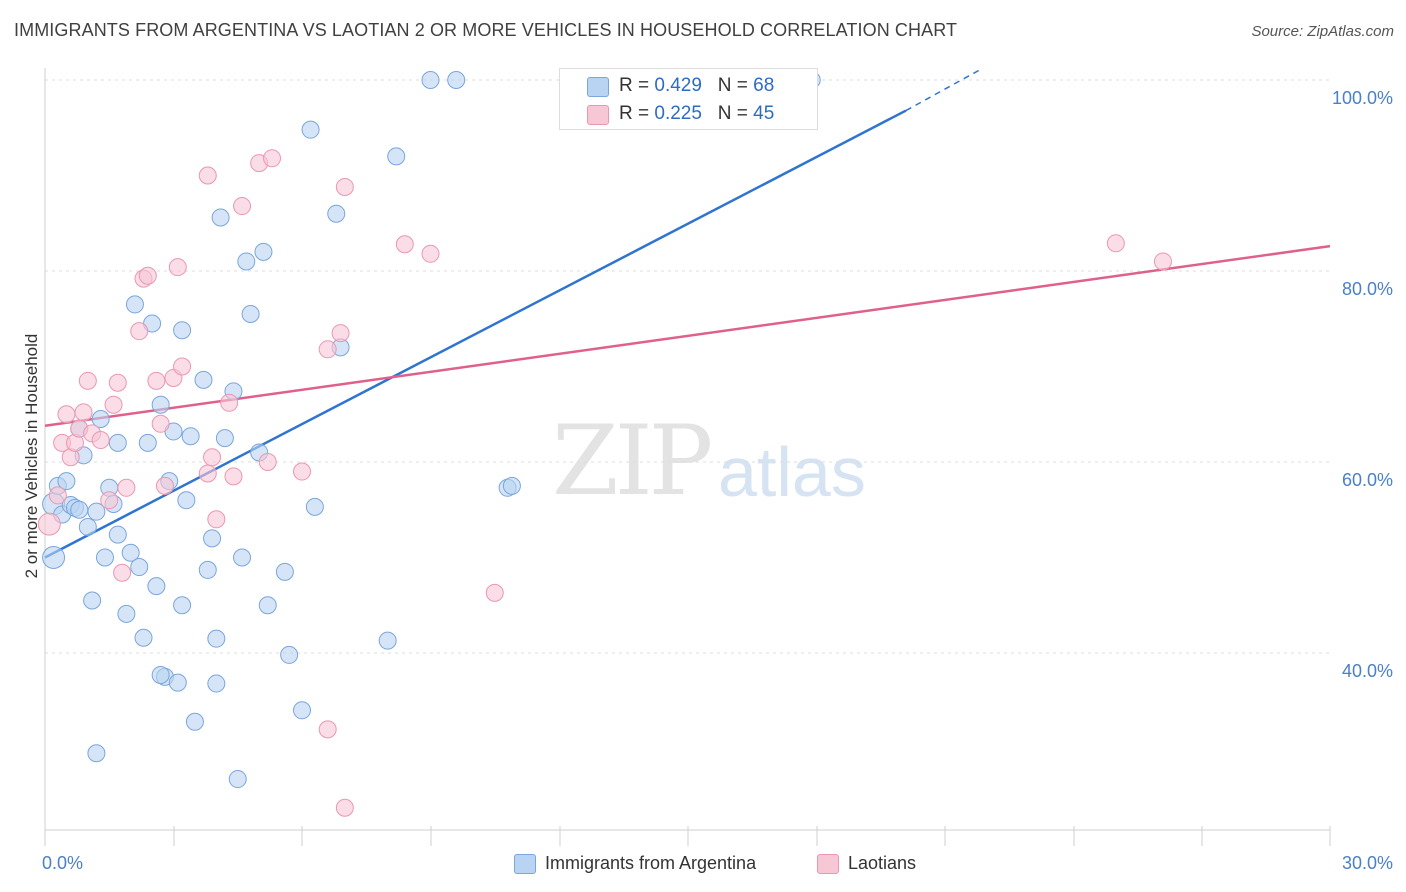 This screenshot has height=892, width=1406. I want to click on legend-r-value: 0.429, so click(678, 85).